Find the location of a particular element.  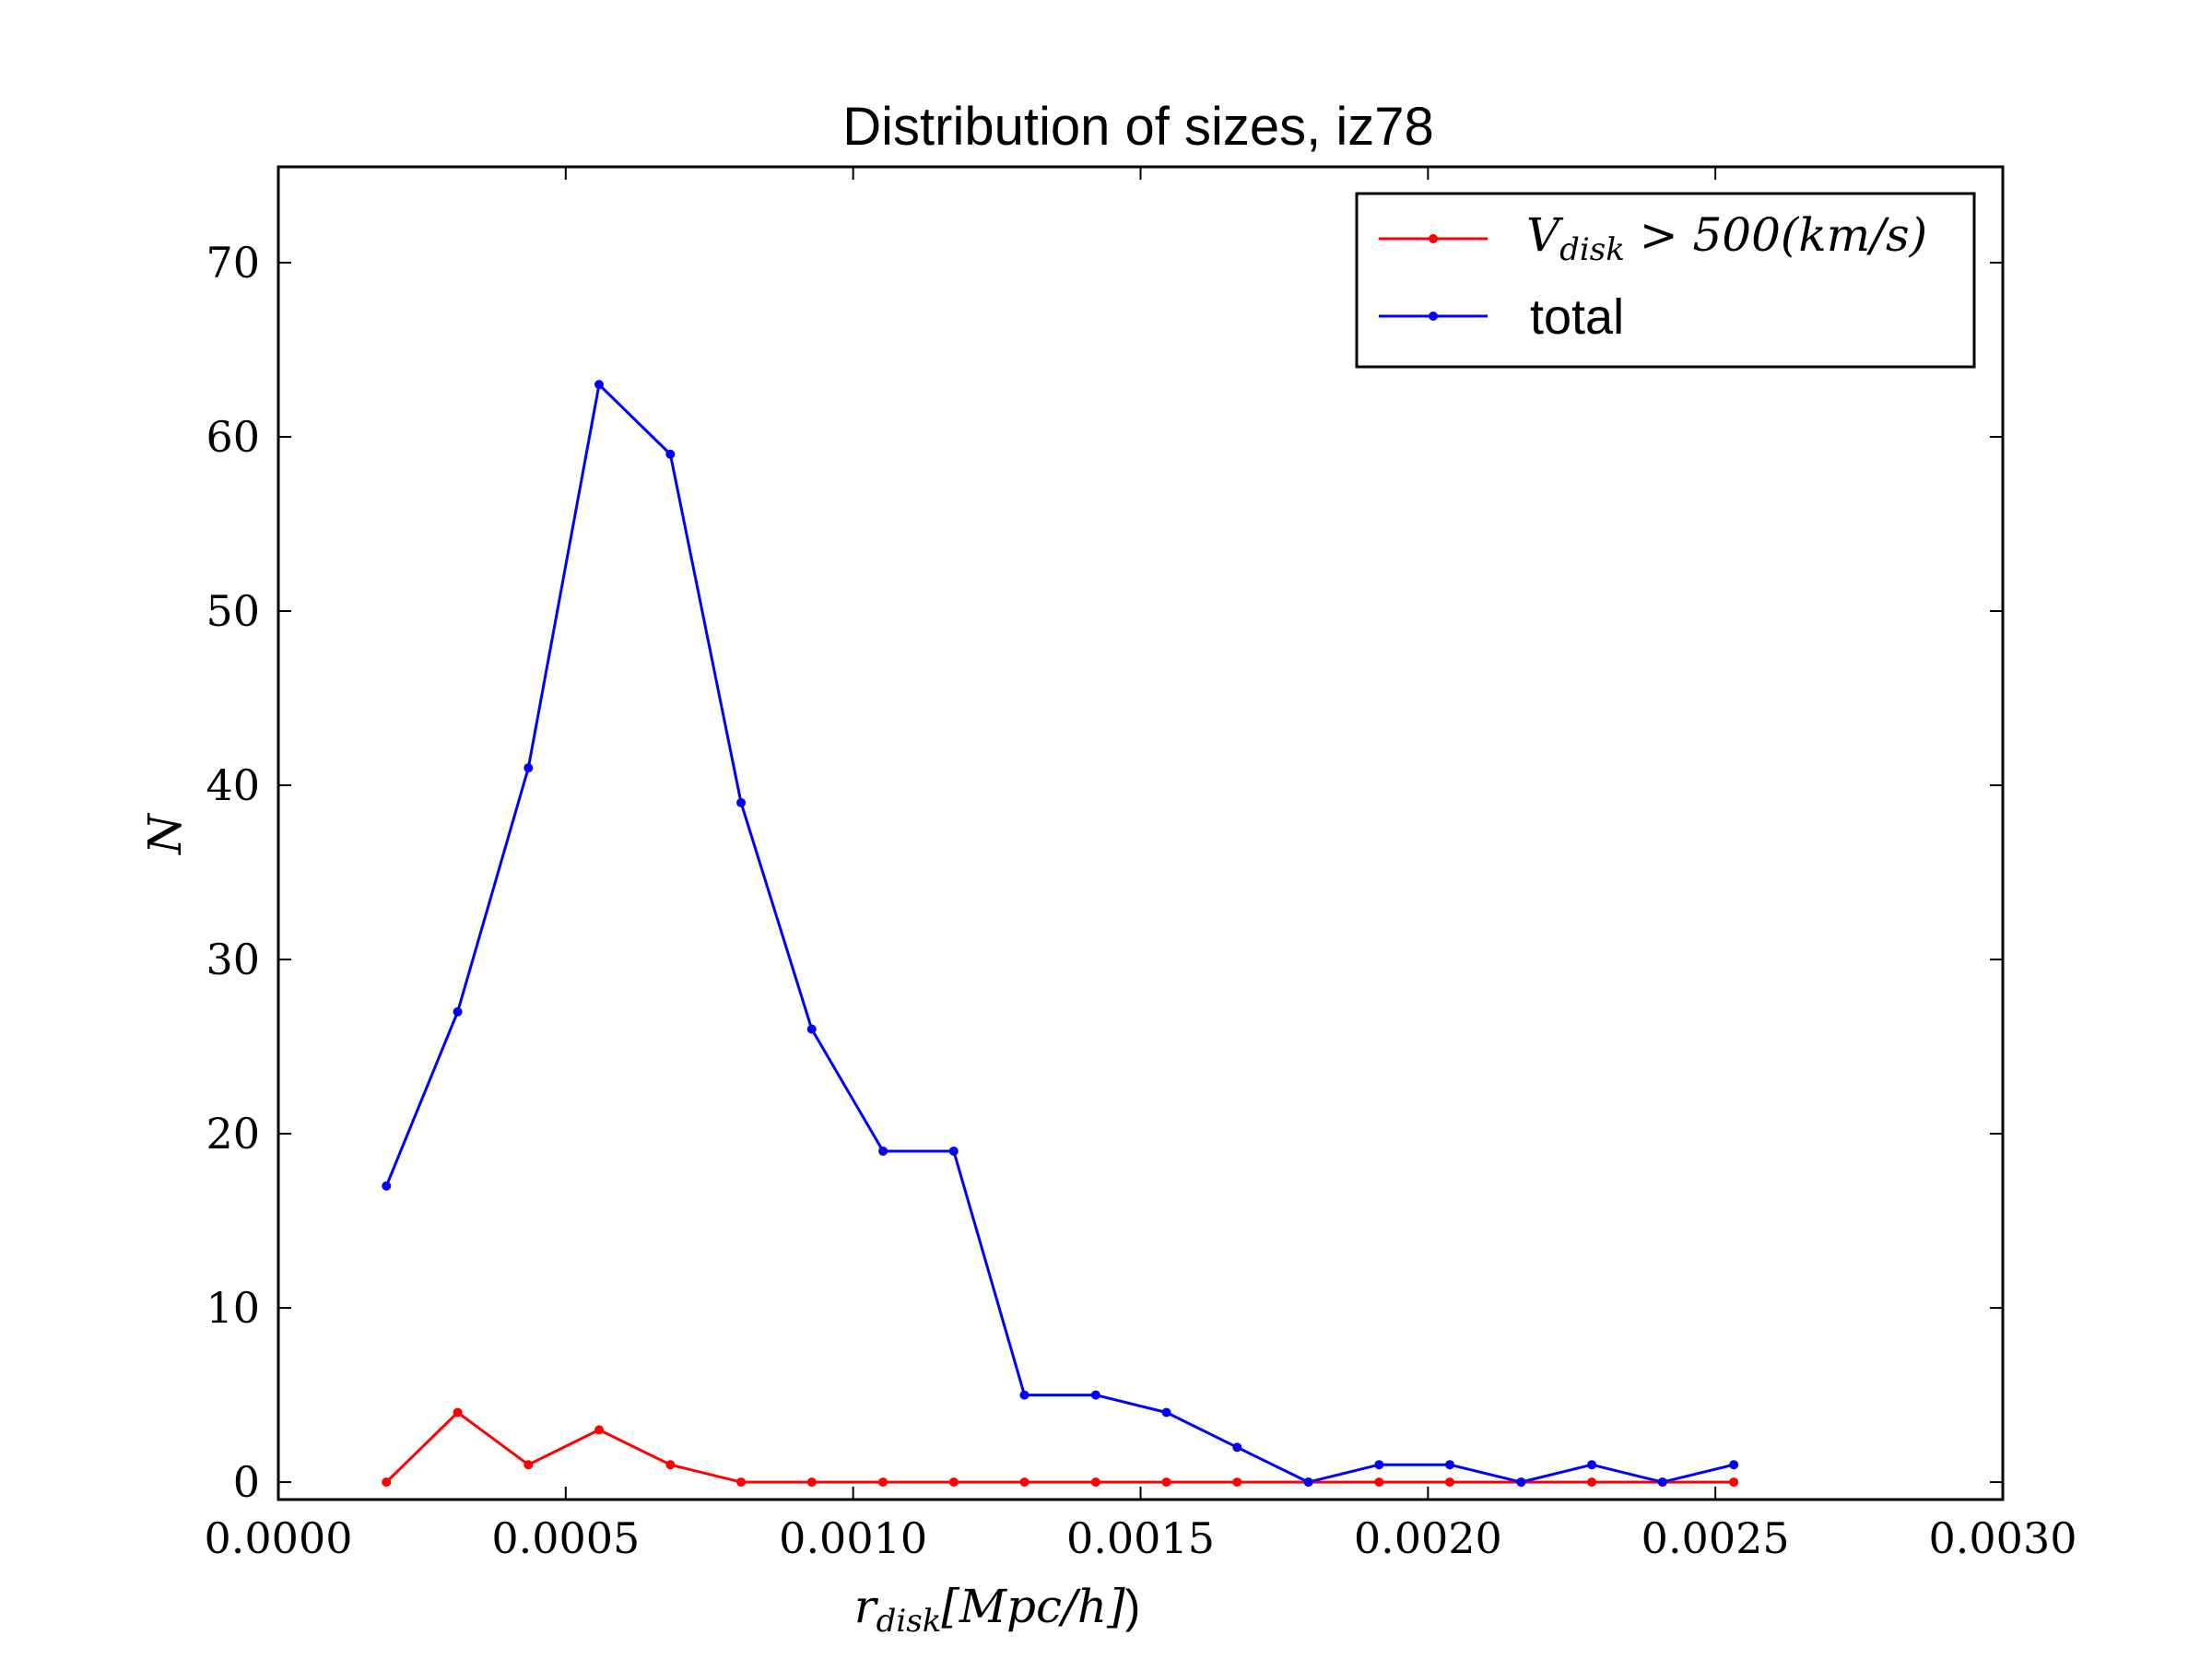

x-axis-label: rdisk[Mpc/h]) is located at coordinates (997, 1610).